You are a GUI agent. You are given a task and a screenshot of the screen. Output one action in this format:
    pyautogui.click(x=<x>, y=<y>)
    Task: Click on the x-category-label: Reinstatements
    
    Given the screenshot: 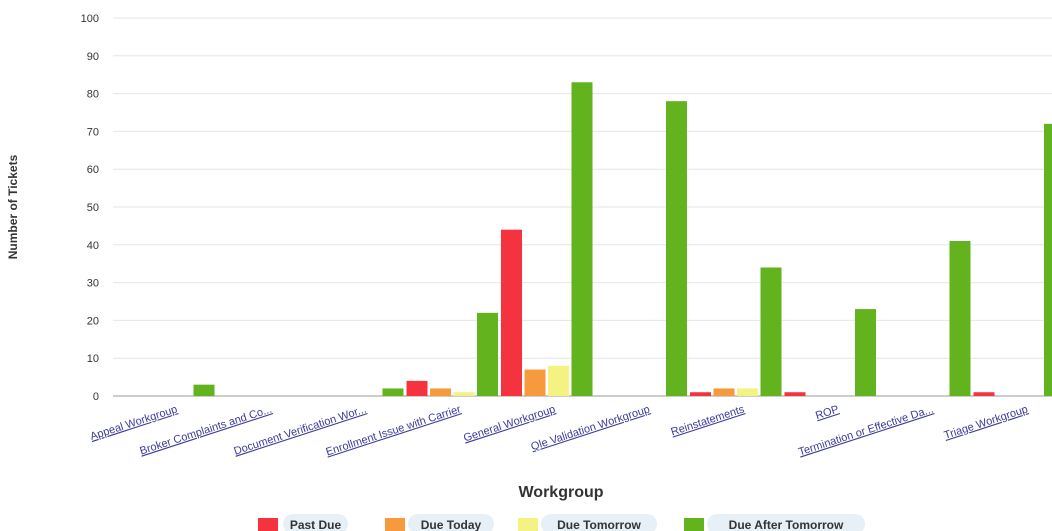 What is the action you would take?
    pyautogui.click(x=708, y=420)
    